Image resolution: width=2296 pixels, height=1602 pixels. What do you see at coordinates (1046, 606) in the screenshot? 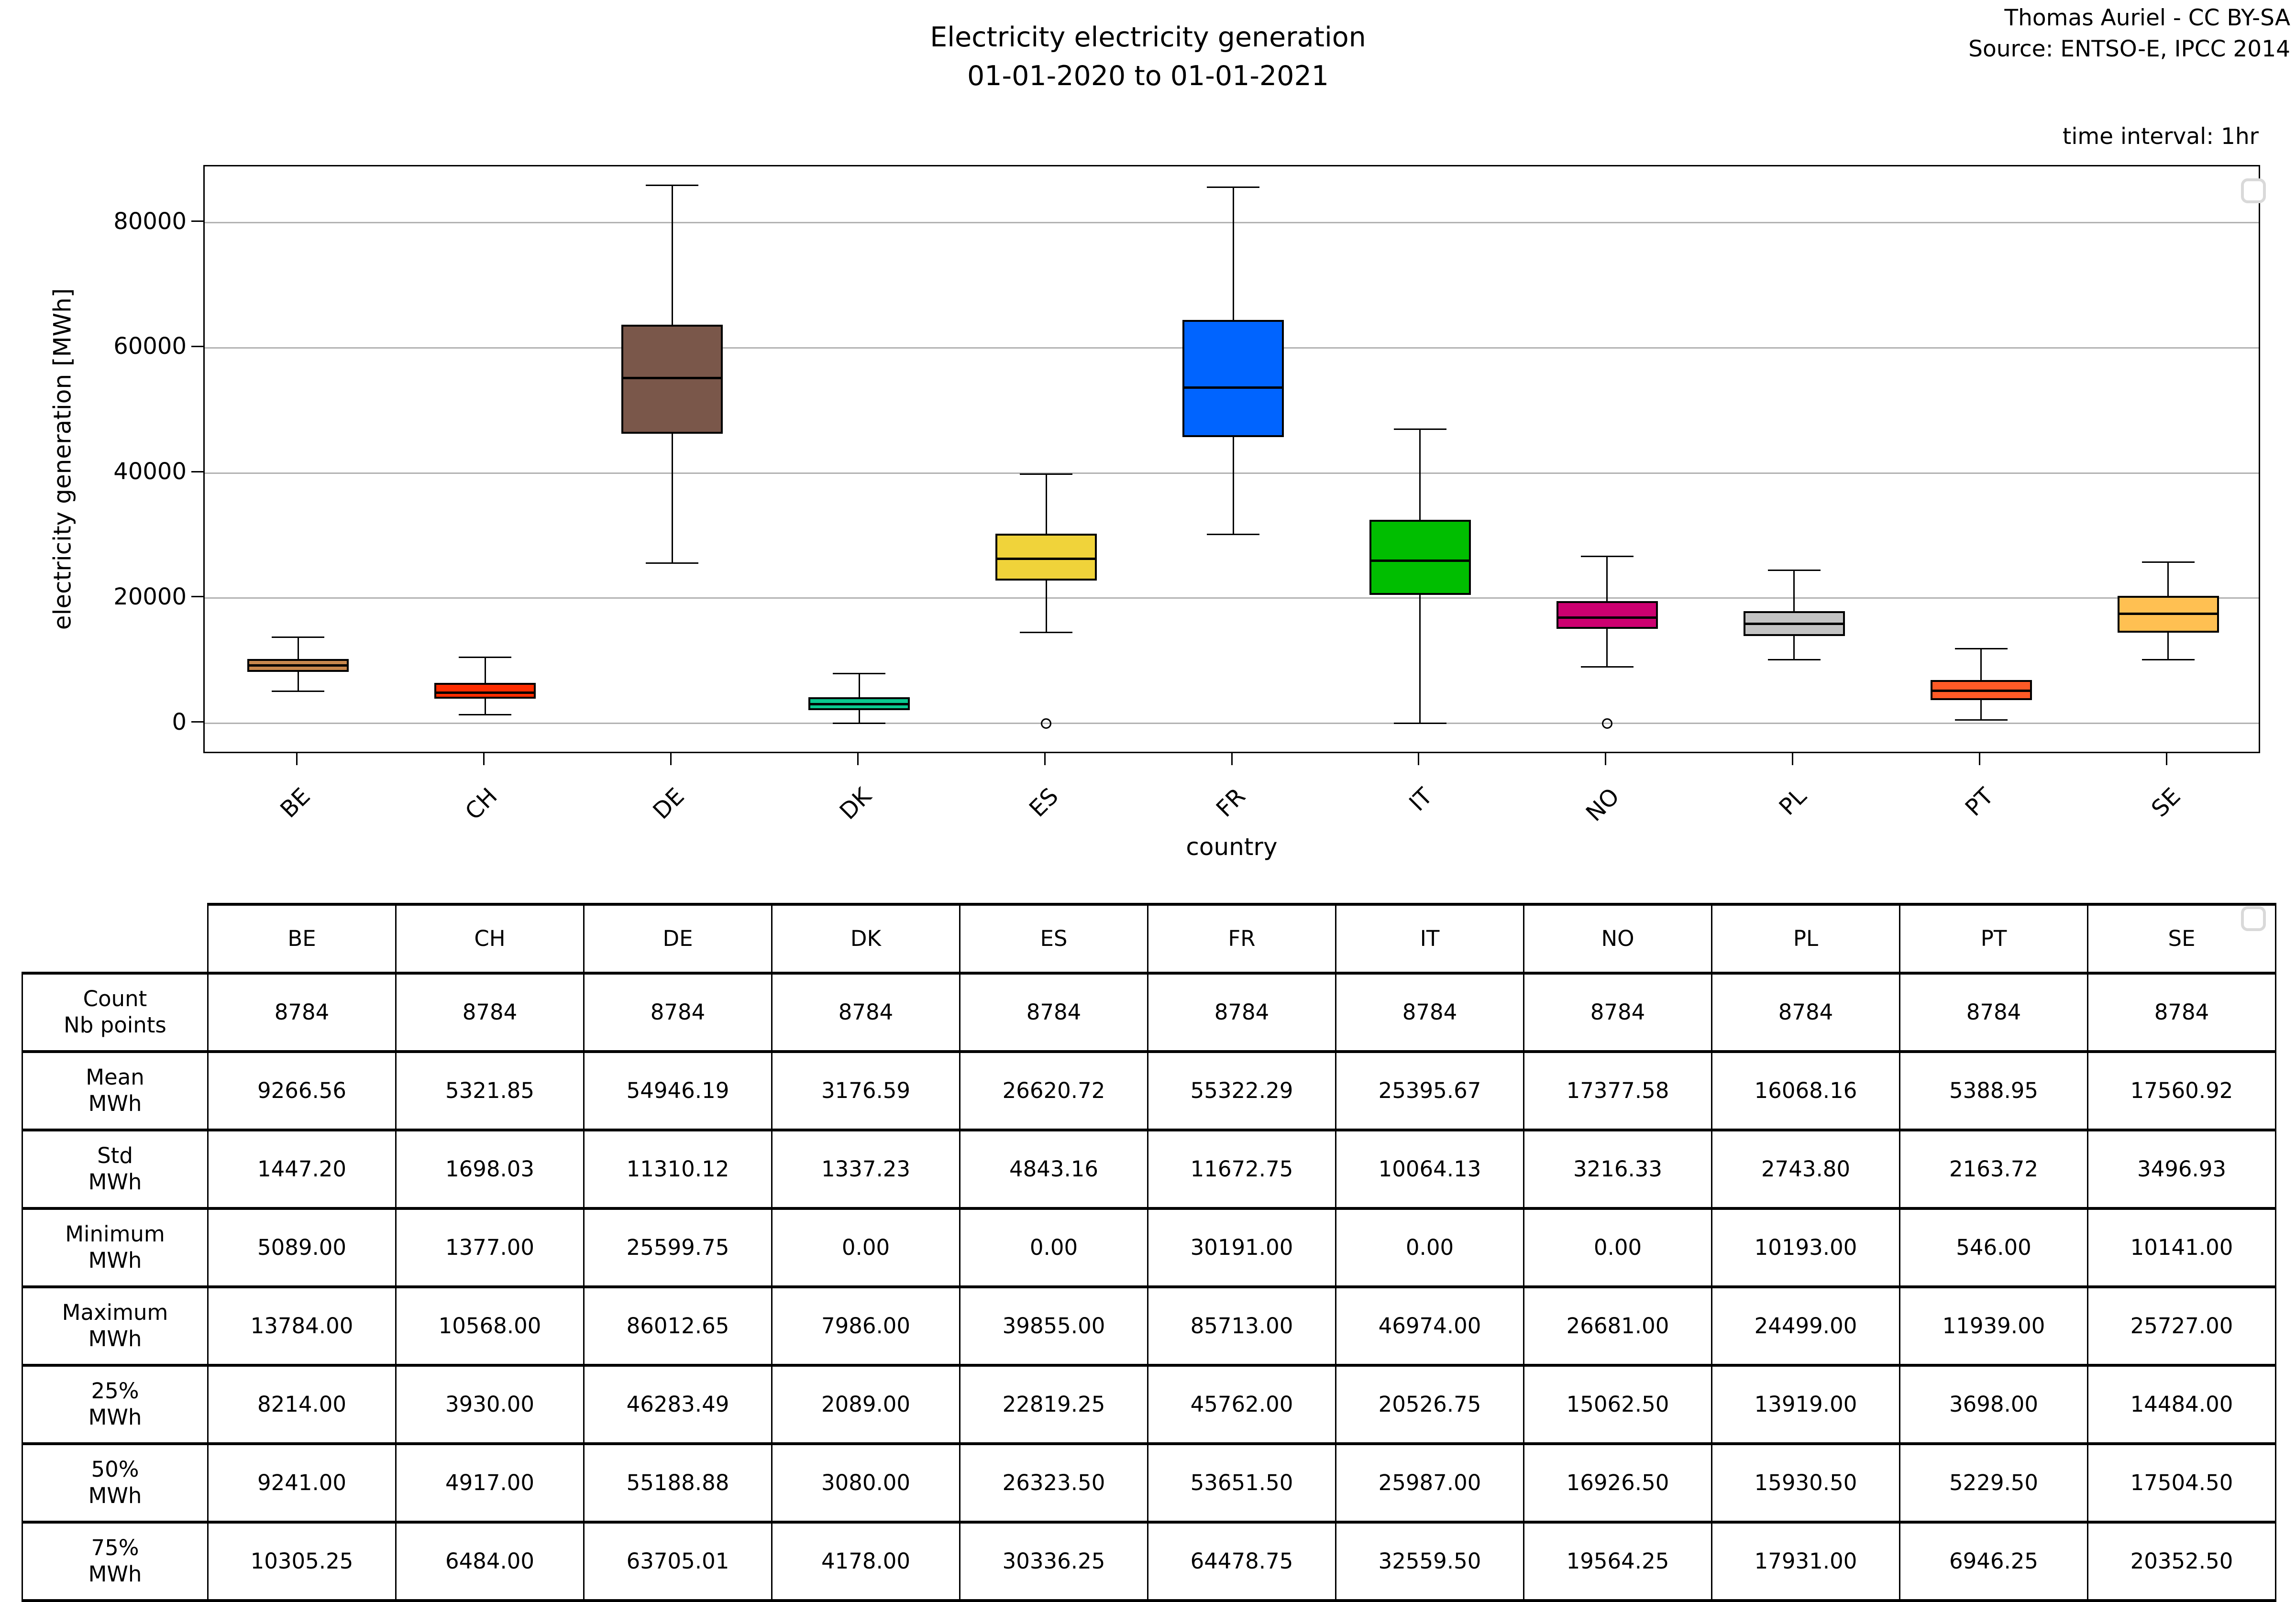
I see `whisker-lower-ES` at bounding box center [1046, 606].